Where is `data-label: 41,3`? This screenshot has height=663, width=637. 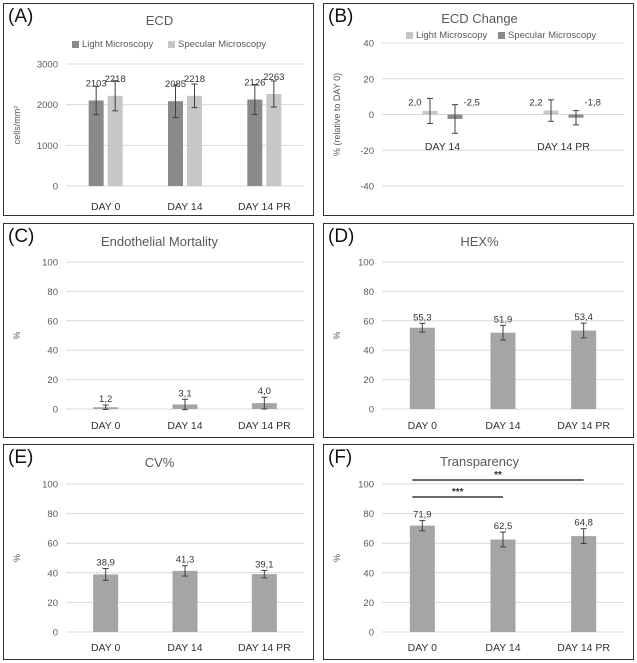 data-label: 41,3 is located at coordinates (185, 560).